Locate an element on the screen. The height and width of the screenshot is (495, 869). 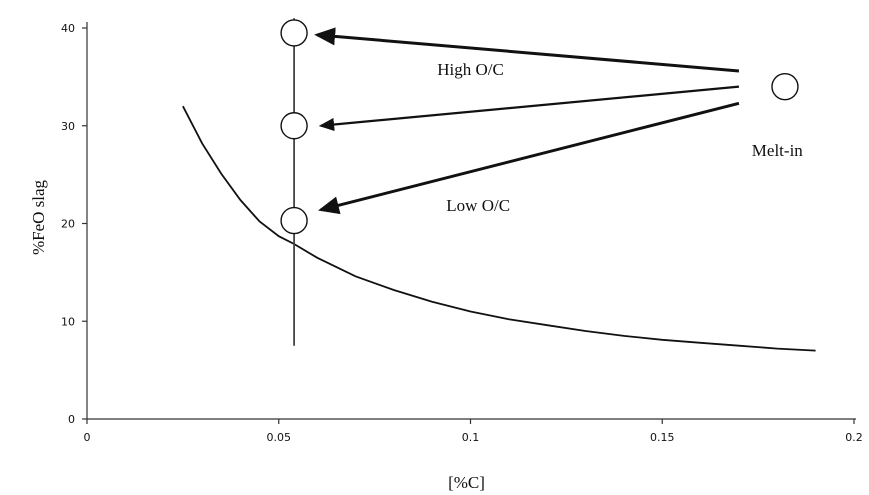
y-tick-label: 0 is located at coordinates (71, 419).